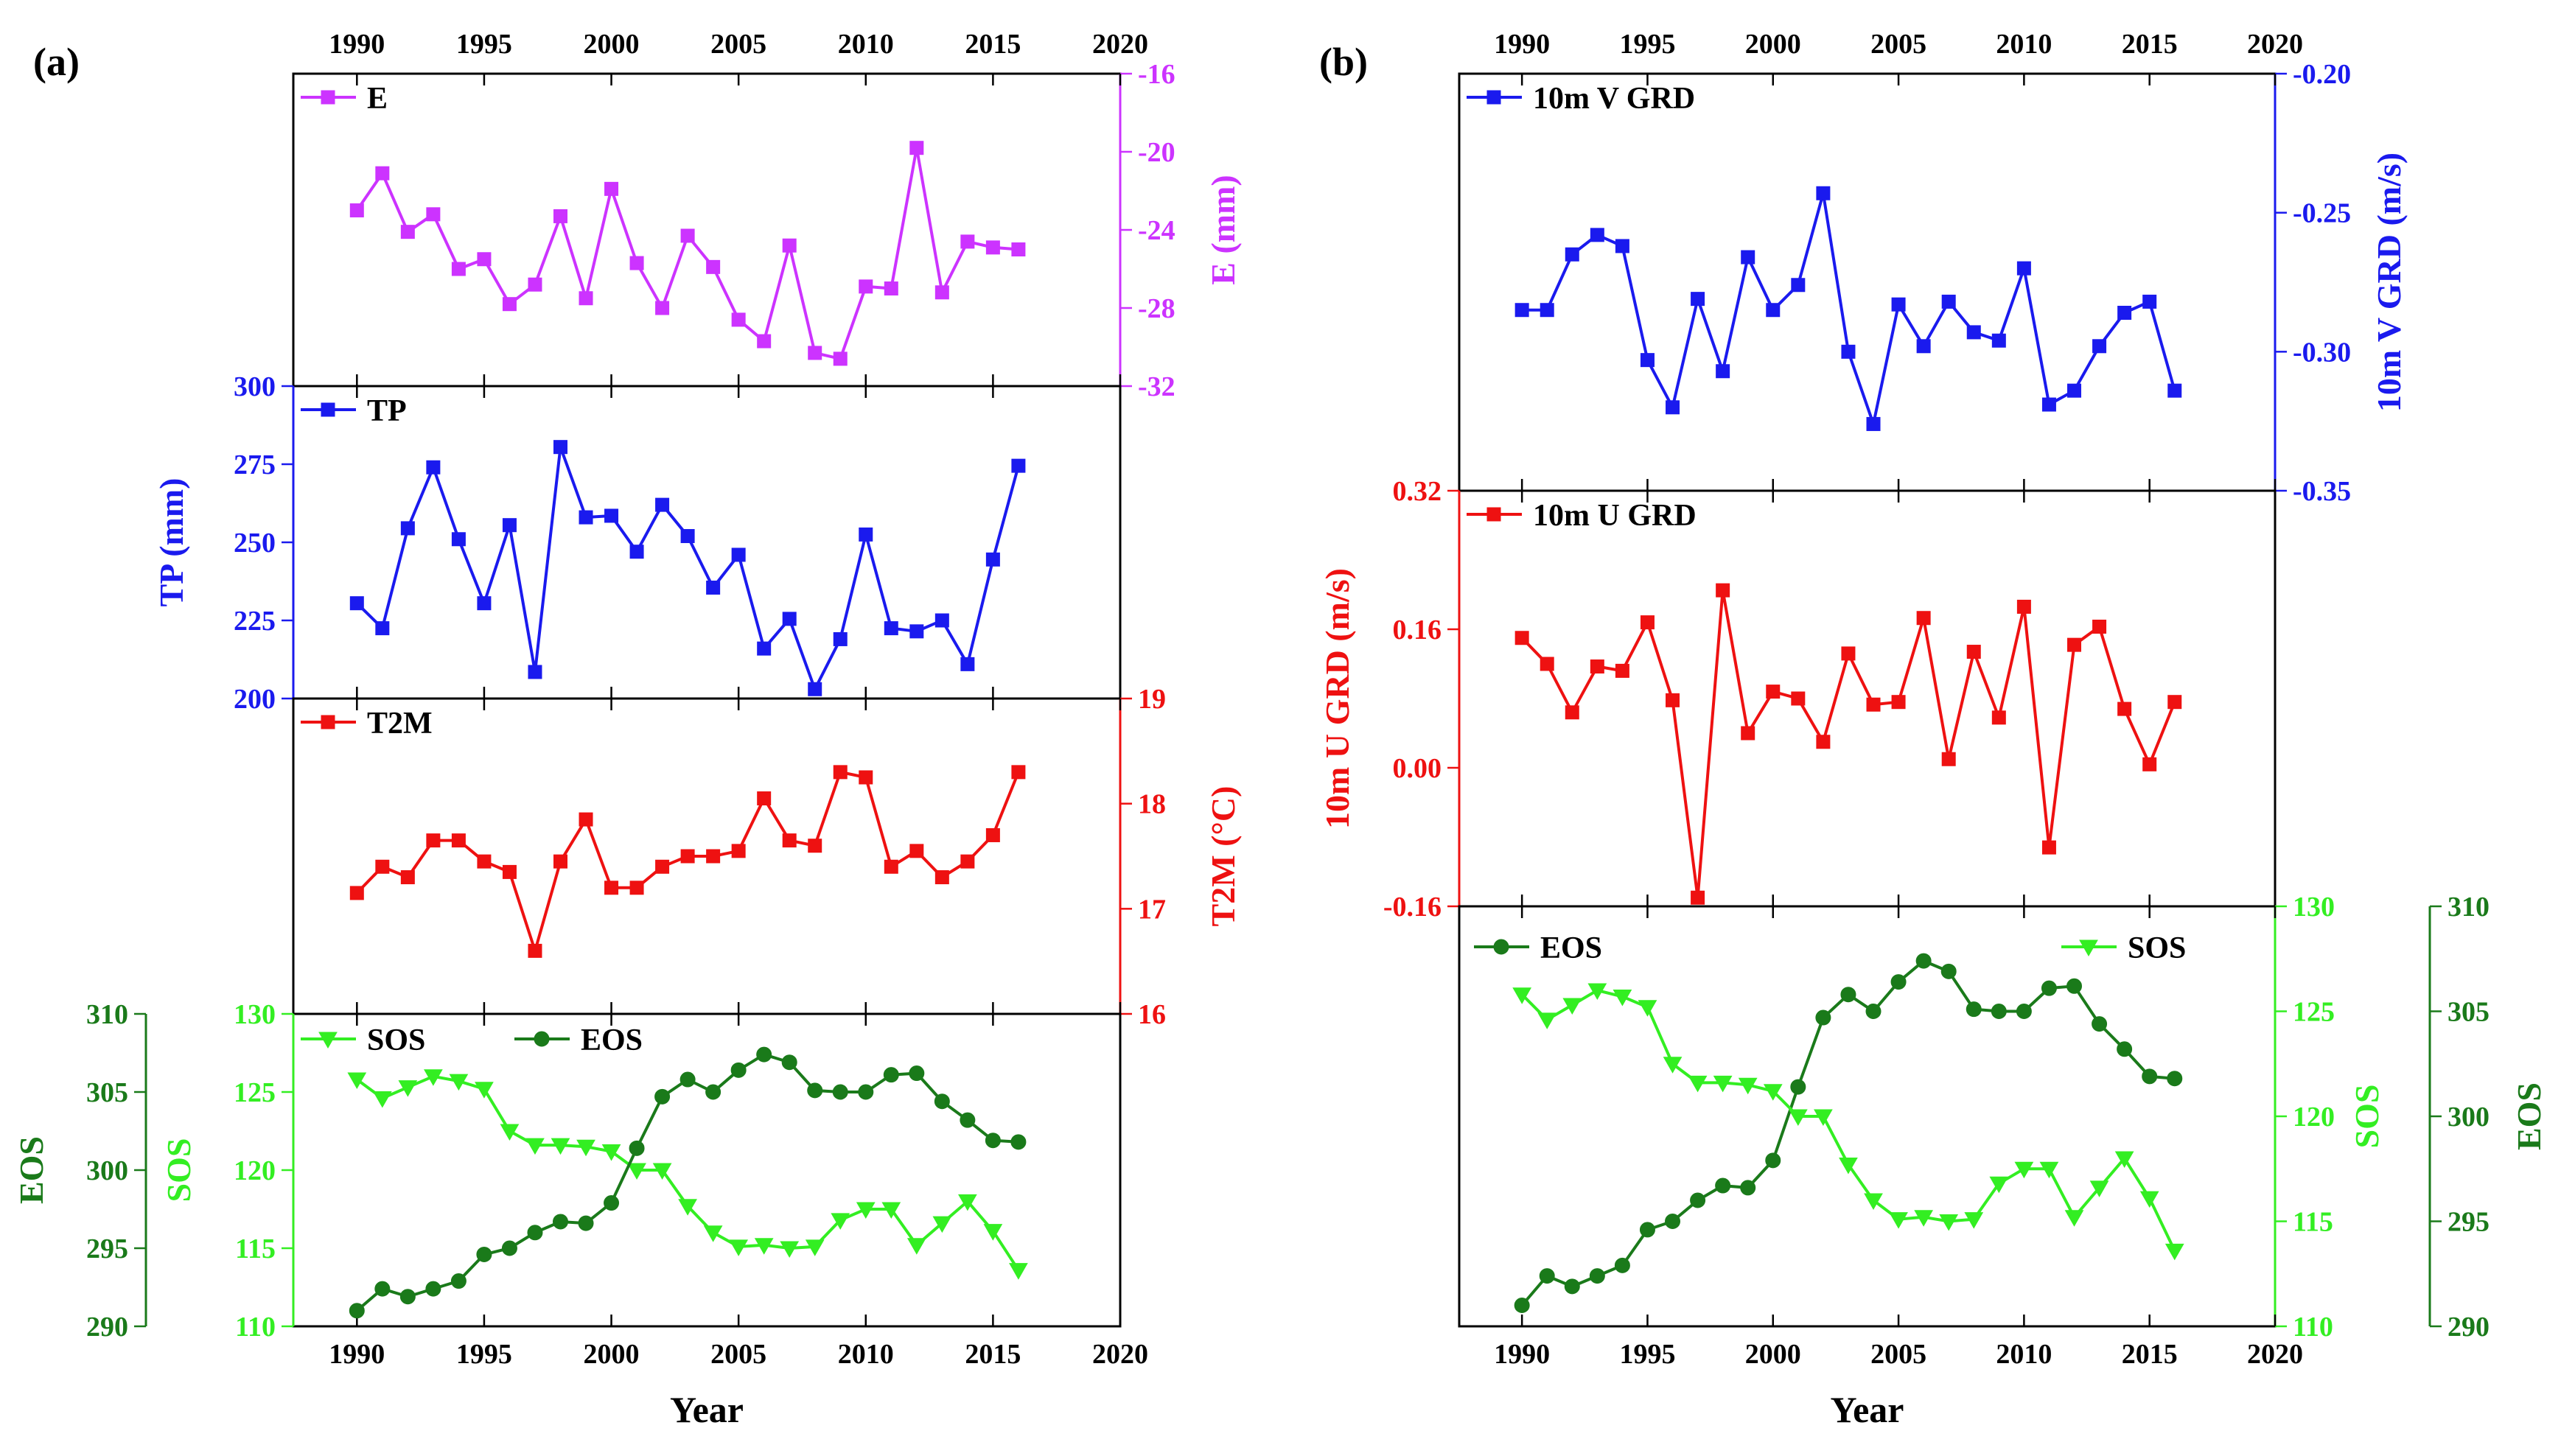  I want to click on data-point-e-2012, so click(916, 148).